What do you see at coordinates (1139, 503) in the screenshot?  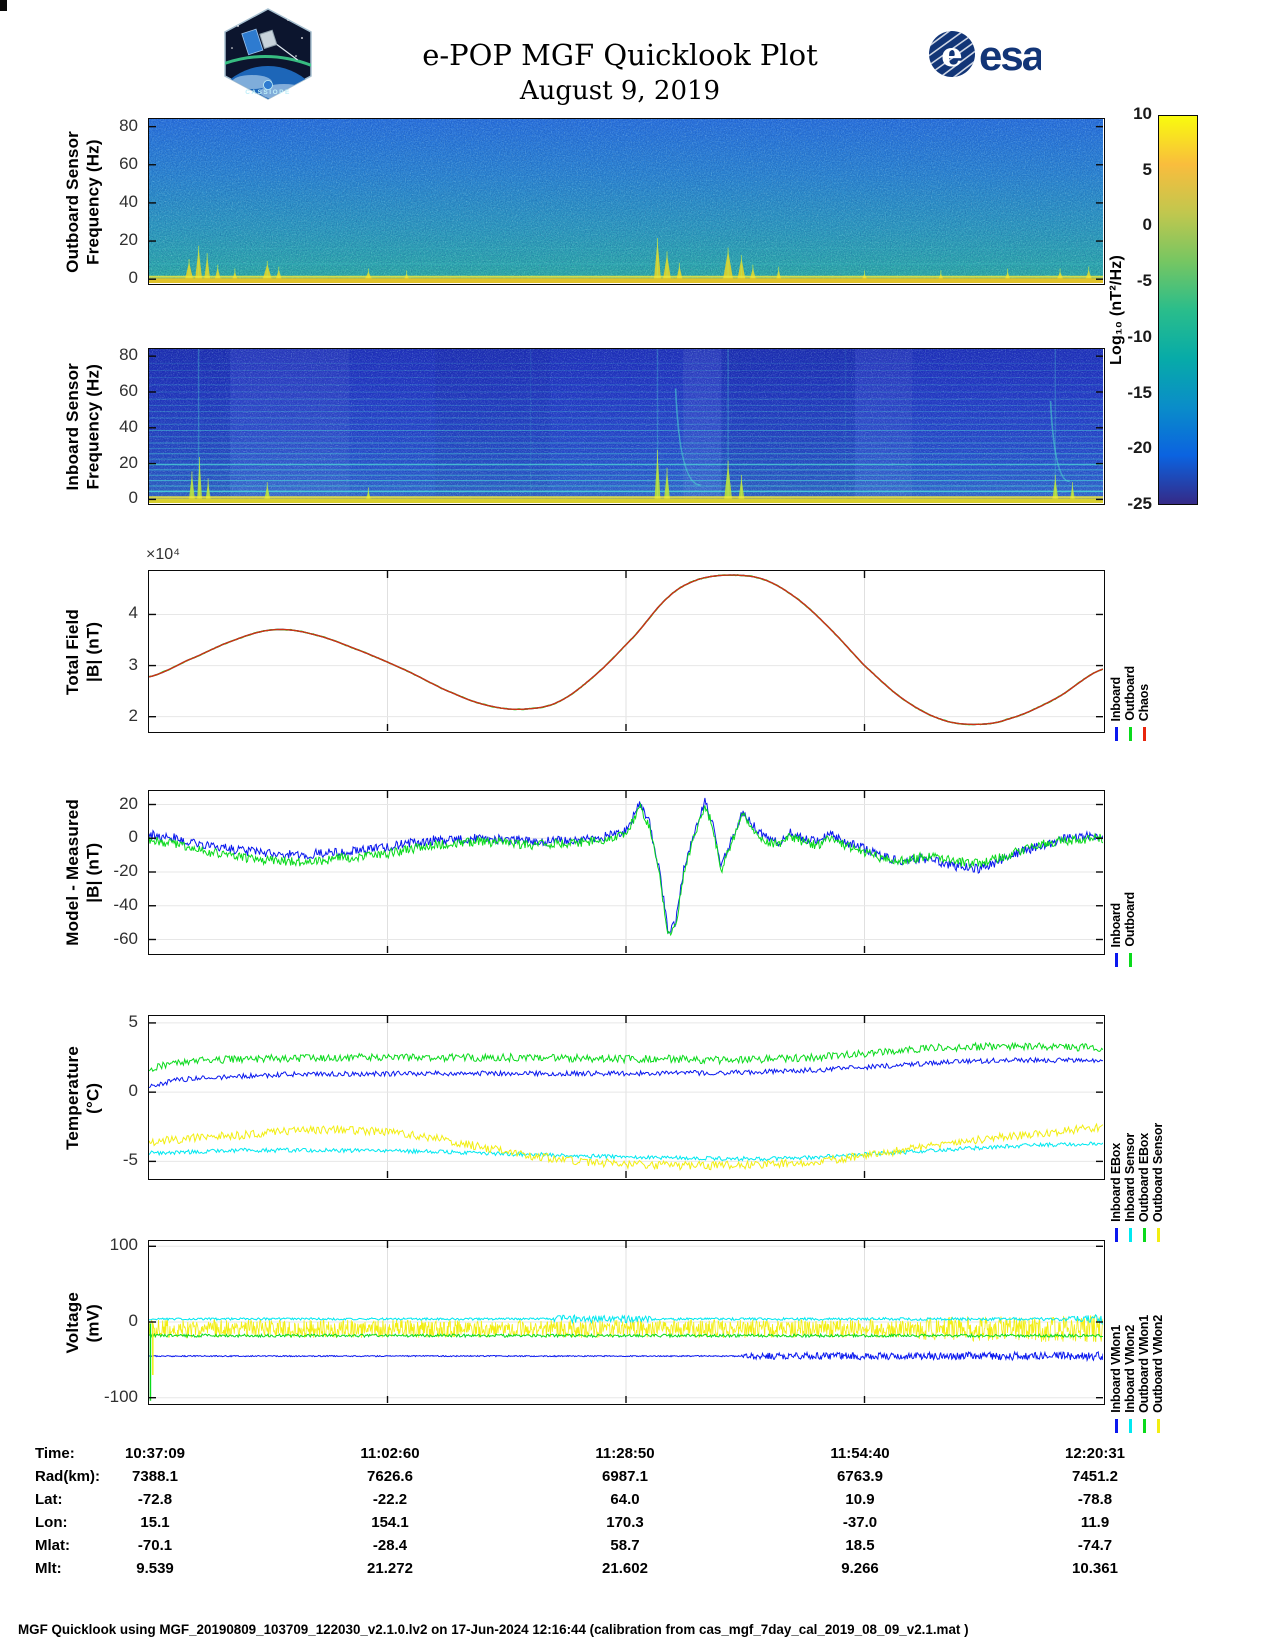 I see `colorbar-tick-label: -25` at bounding box center [1139, 503].